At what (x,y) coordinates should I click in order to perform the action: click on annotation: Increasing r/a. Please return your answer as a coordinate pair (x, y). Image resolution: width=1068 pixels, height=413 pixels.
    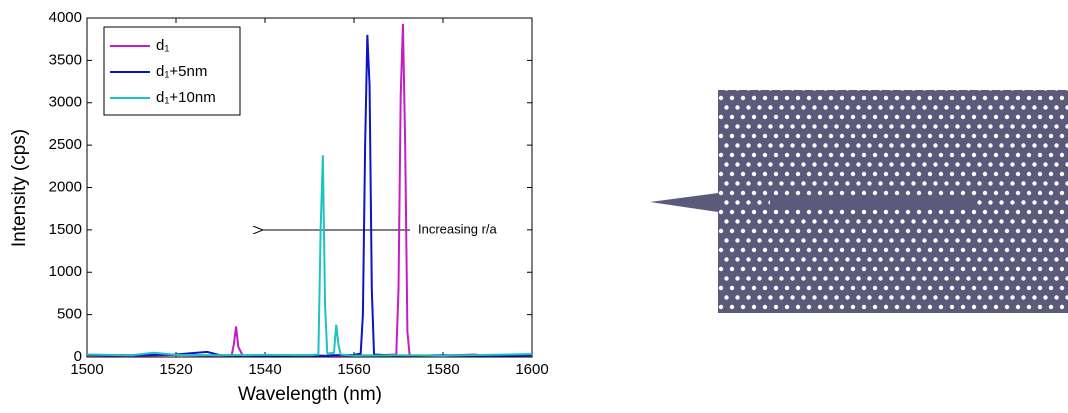
    Looking at the image, I should click on (458, 228).